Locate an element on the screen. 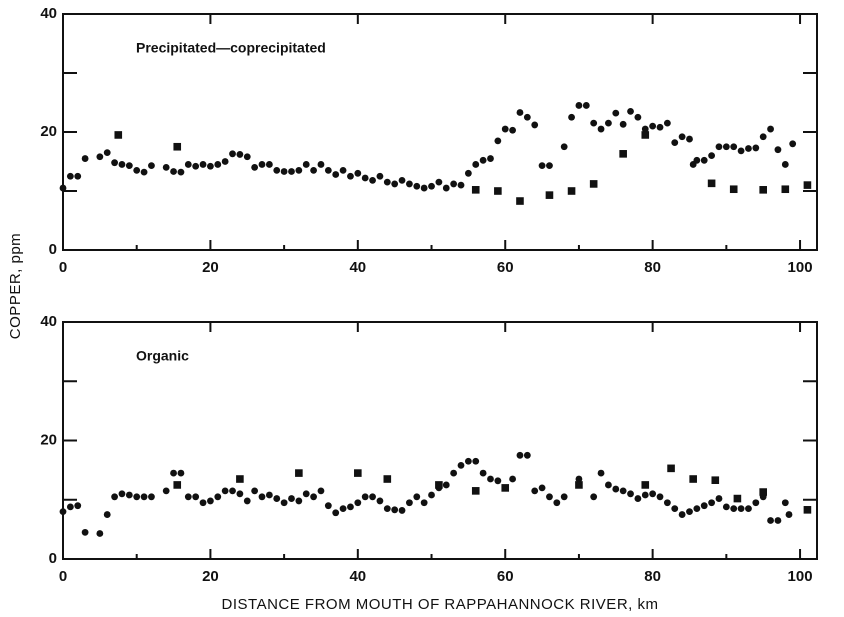 This screenshot has height=617, width=844. y-tick-label: 20 is located at coordinates (48, 131).